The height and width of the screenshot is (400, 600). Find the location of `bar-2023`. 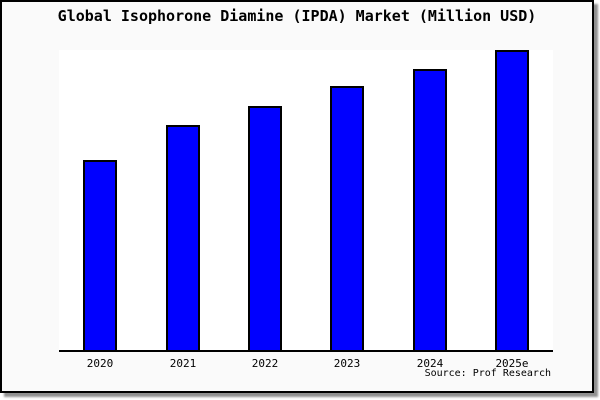

bar-2023 is located at coordinates (347, 218).